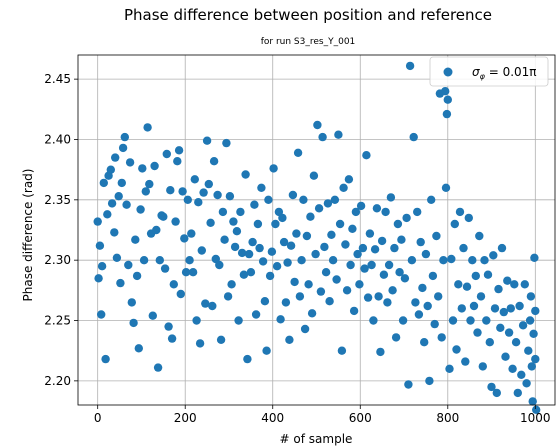  I want to click on x-tick-label: 600, so click(360, 418).